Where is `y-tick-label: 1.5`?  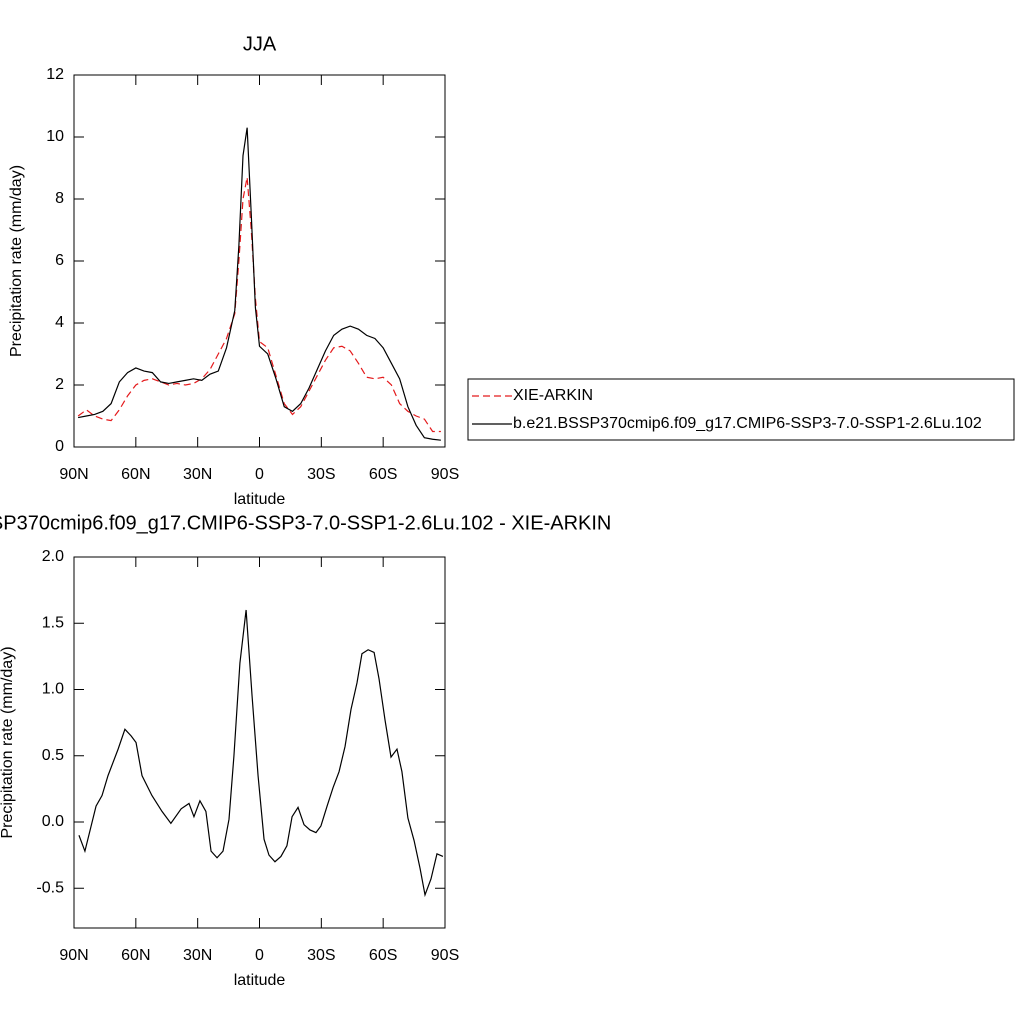
y-tick-label: 1.5 is located at coordinates (53, 622).